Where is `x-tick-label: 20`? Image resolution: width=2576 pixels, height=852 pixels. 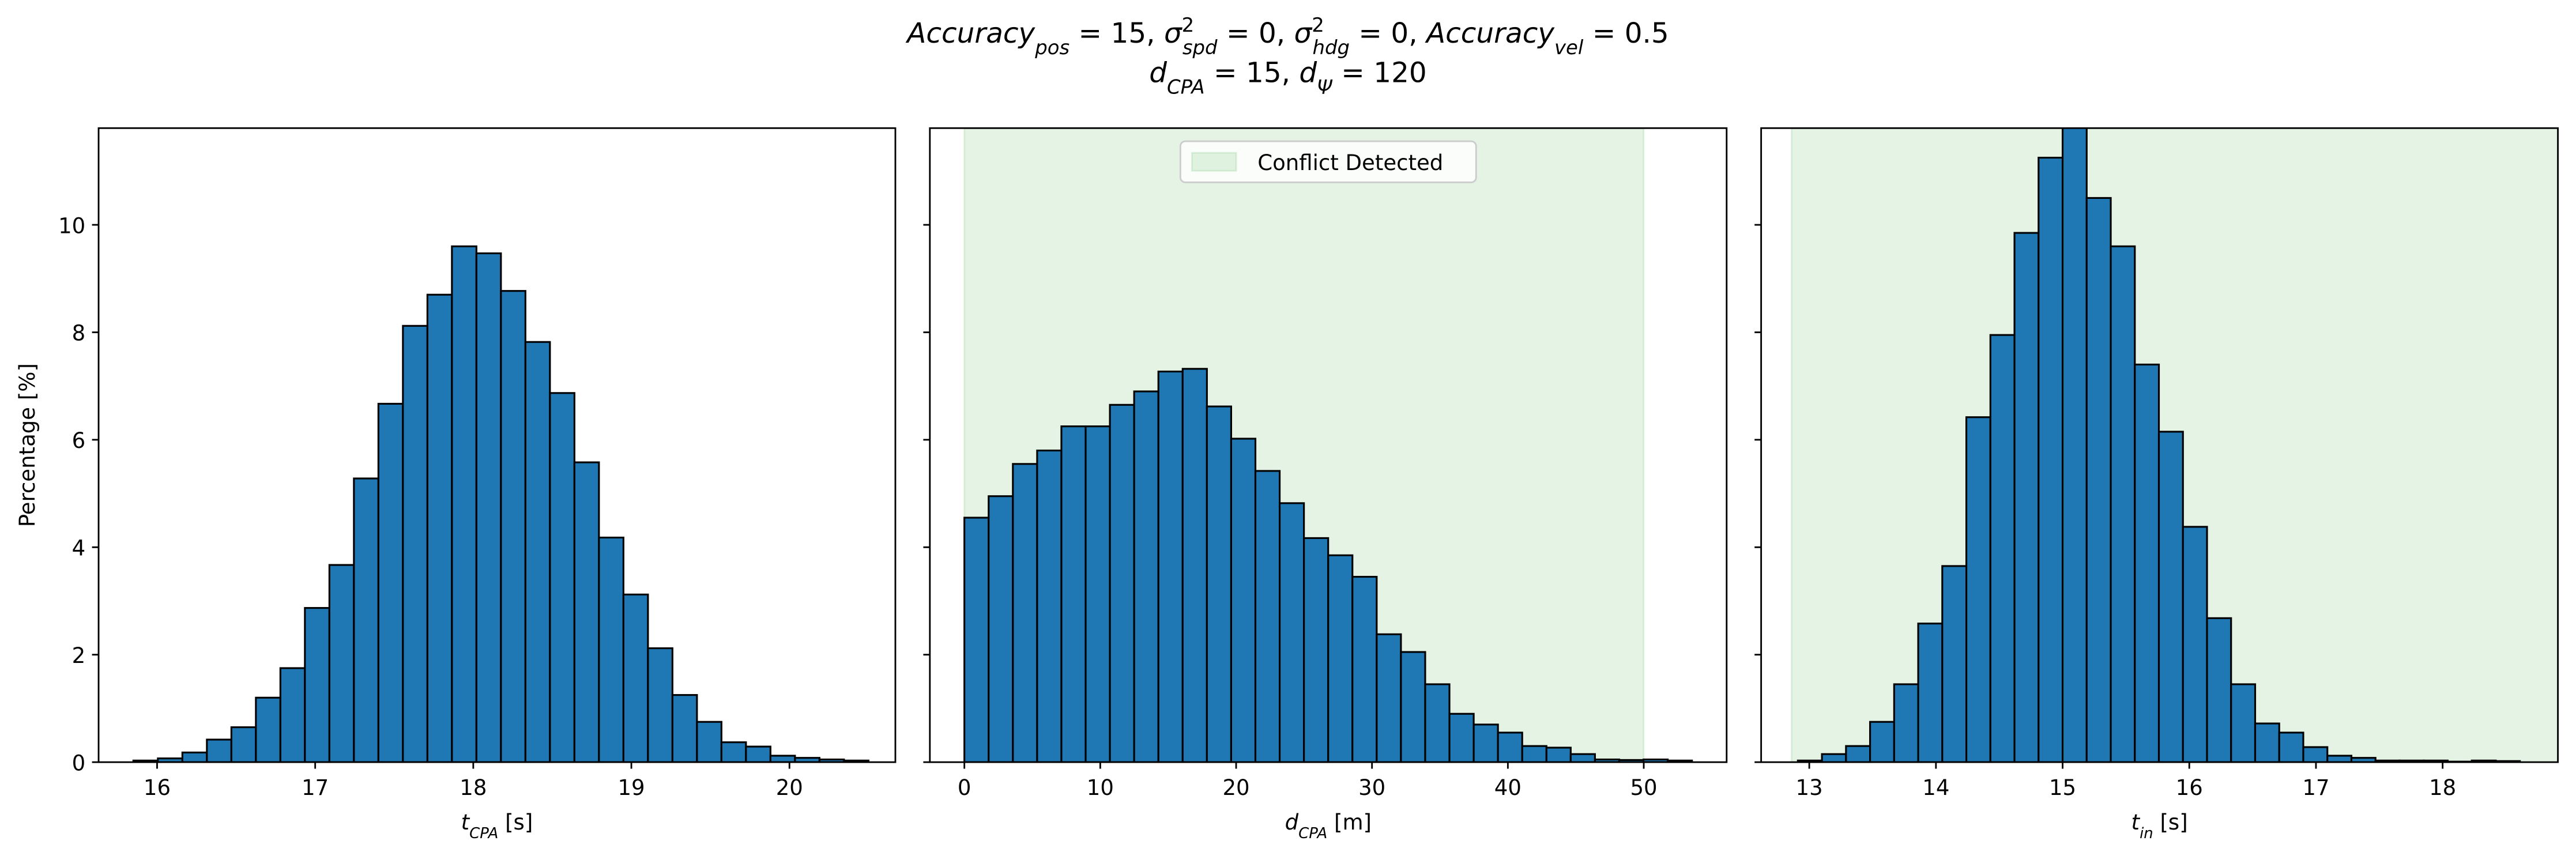 x-tick-label: 20 is located at coordinates (789, 787).